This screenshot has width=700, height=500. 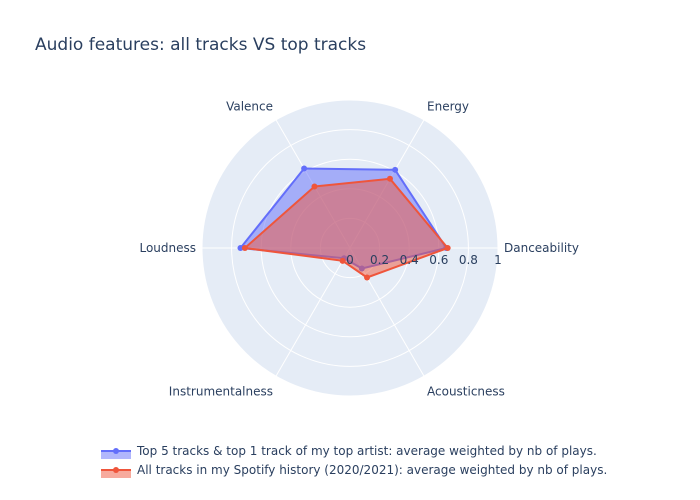 I want to click on radial-tick-label: 0.8, so click(x=468, y=260).